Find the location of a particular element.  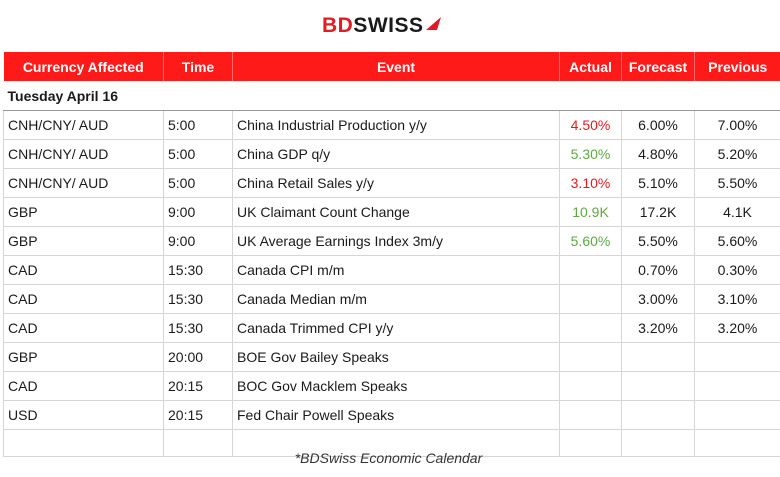

cell-actual: 5.30% is located at coordinates (590, 154).